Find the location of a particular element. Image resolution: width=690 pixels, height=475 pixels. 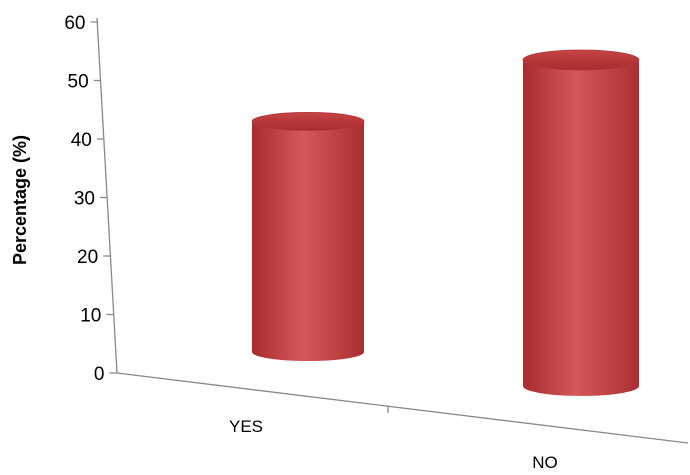

y-tick-label: 40 is located at coordinates (81, 140).